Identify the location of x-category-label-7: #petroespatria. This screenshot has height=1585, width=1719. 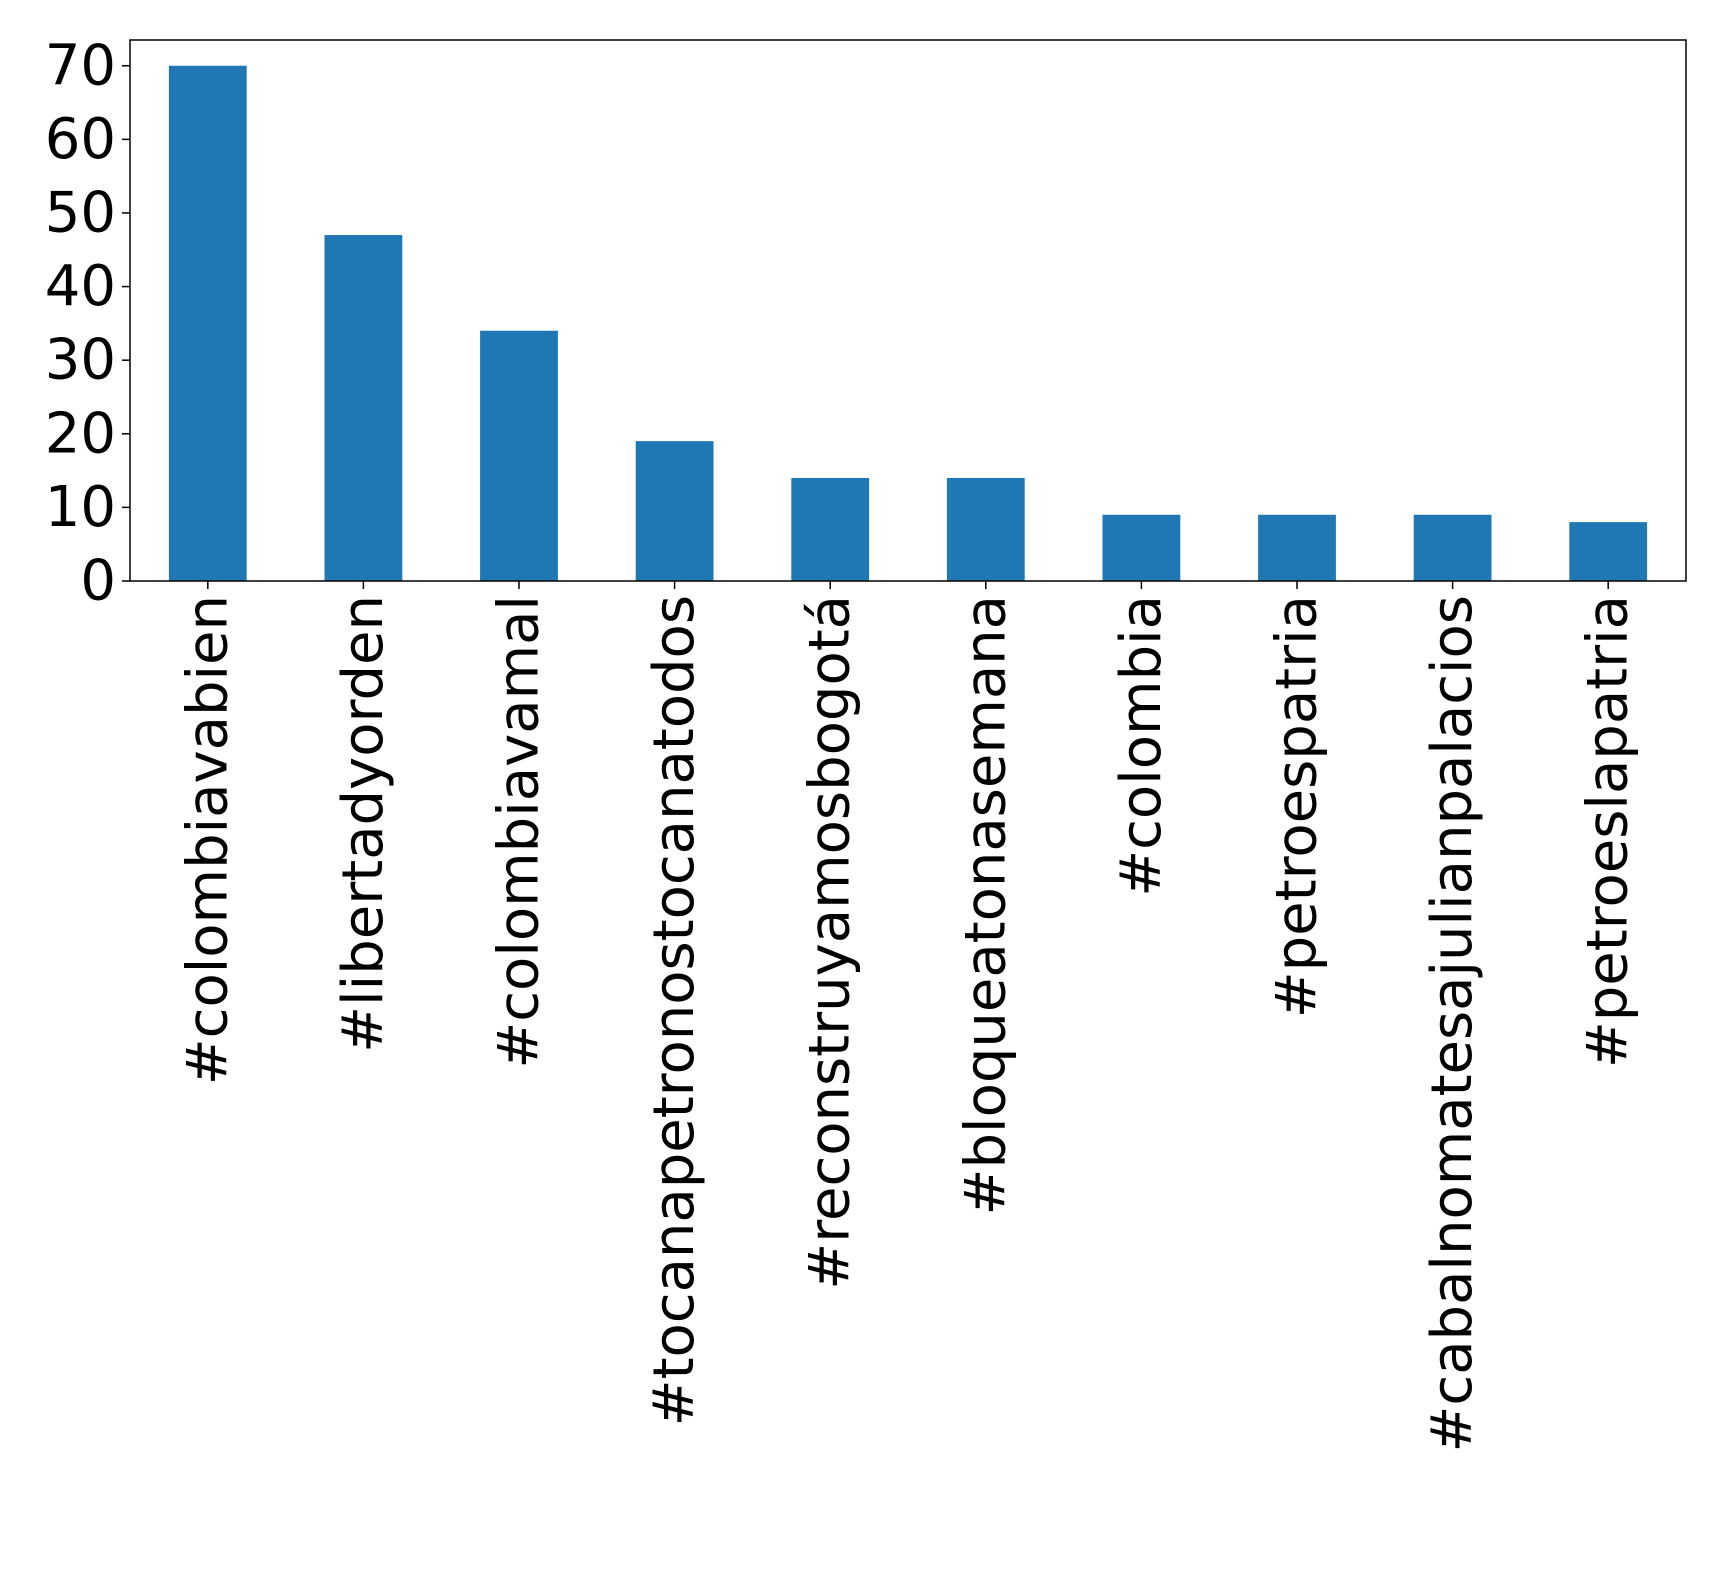
(1297, 806).